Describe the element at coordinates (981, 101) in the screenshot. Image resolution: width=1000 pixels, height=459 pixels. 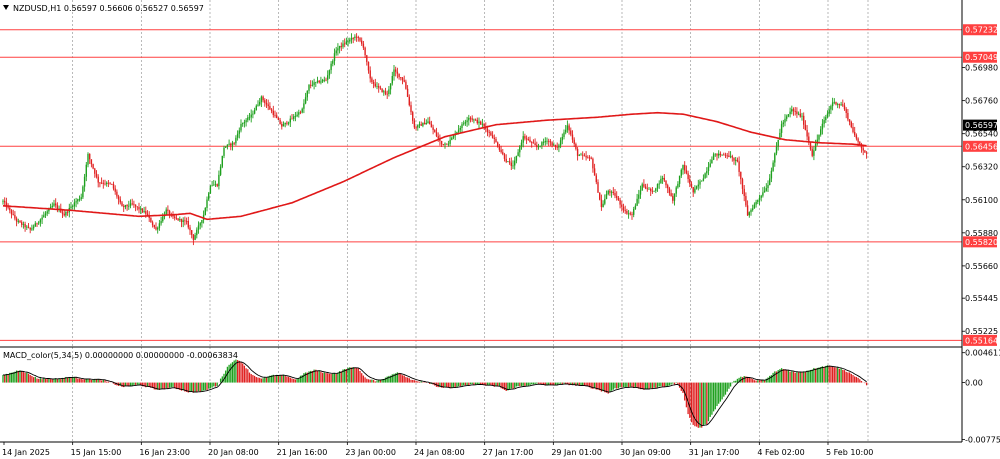
I see `price-tick-label: 0.56760` at that location.